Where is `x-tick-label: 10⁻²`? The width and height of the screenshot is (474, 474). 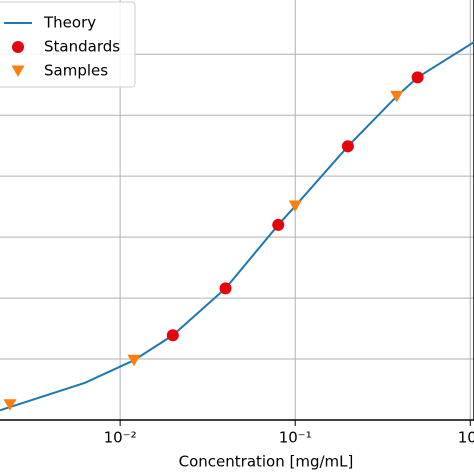
x-tick-label: 10⁻² is located at coordinates (120, 438).